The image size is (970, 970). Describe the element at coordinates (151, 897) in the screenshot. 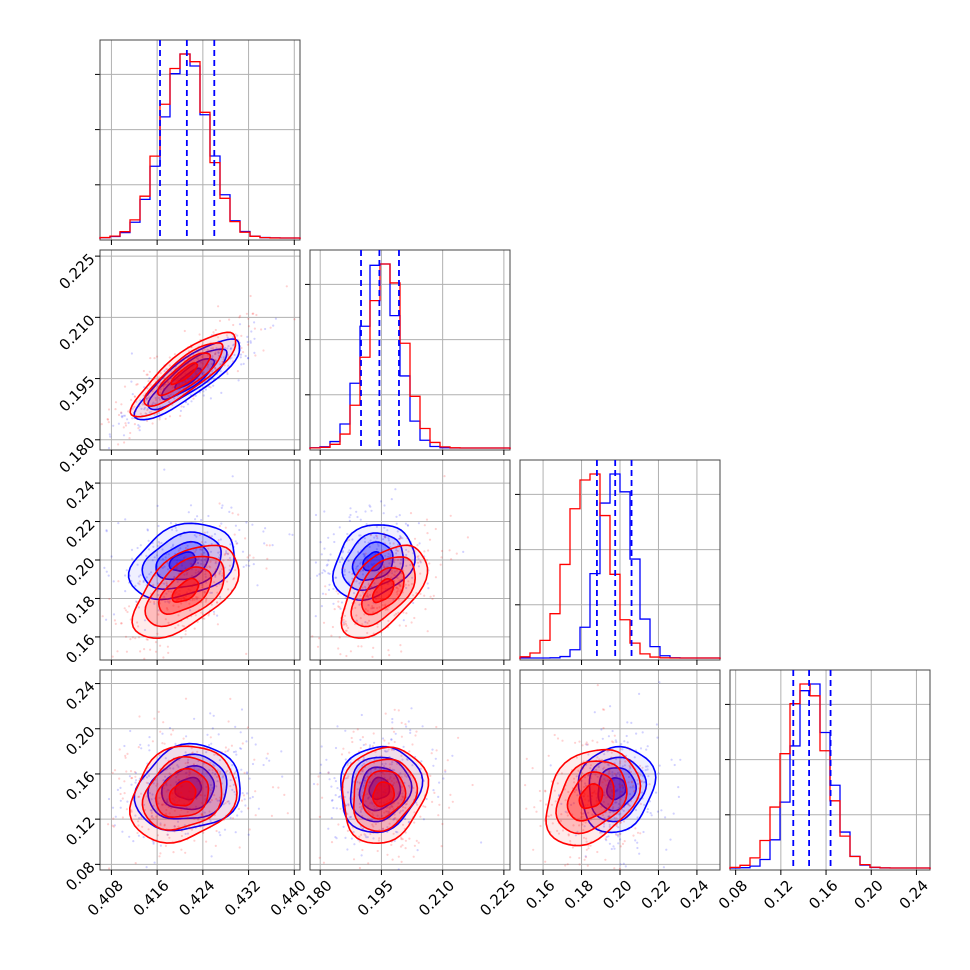

I see `x-tick-label: 0.416` at that location.